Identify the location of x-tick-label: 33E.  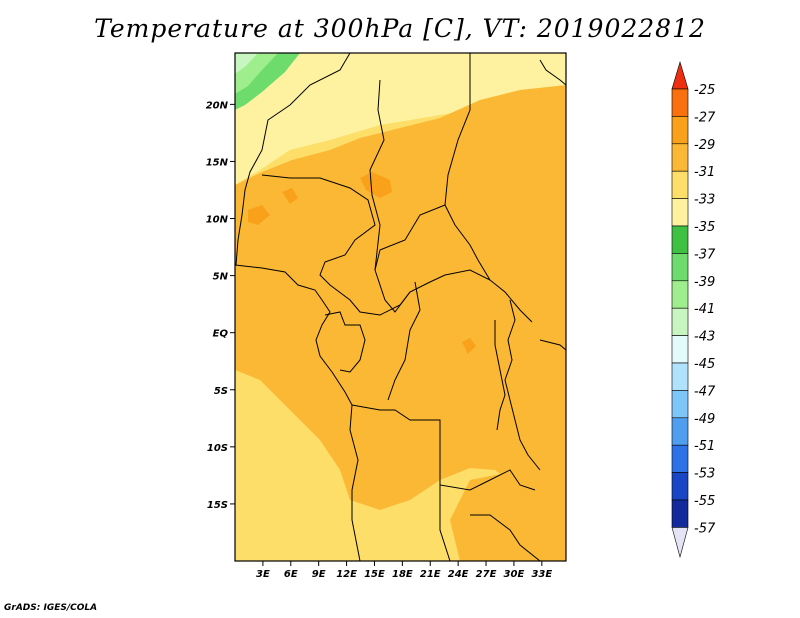
(541, 574).